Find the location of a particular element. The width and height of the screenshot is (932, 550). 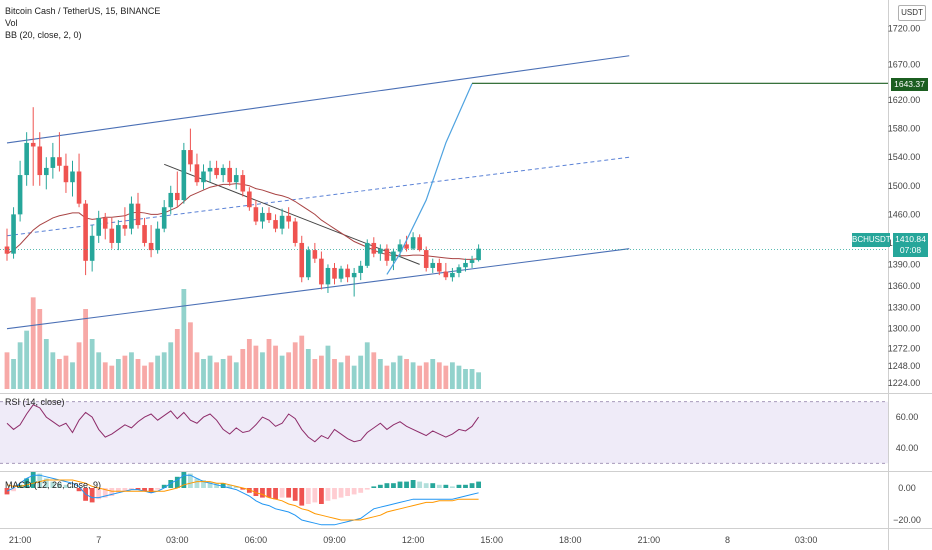

time-tick-label: 21:00 is located at coordinates (649, 540).